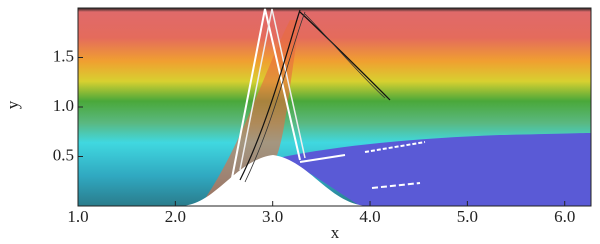 The height and width of the screenshot is (244, 600). Describe the element at coordinates (63, 154) in the screenshot. I see `y-tick-label: 0.5` at that location.